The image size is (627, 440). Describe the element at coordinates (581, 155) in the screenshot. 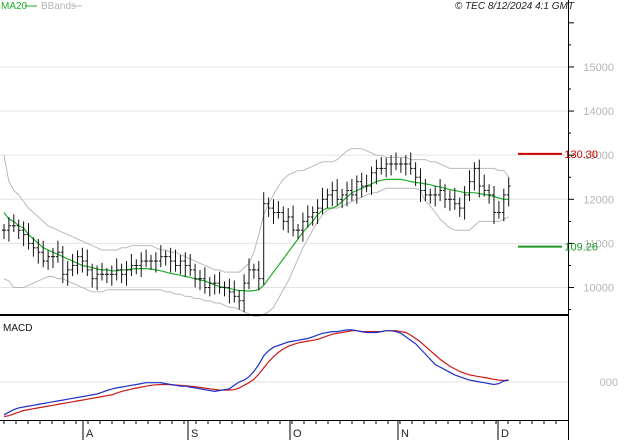

I see `resistance-level-label: 130.30` at that location.